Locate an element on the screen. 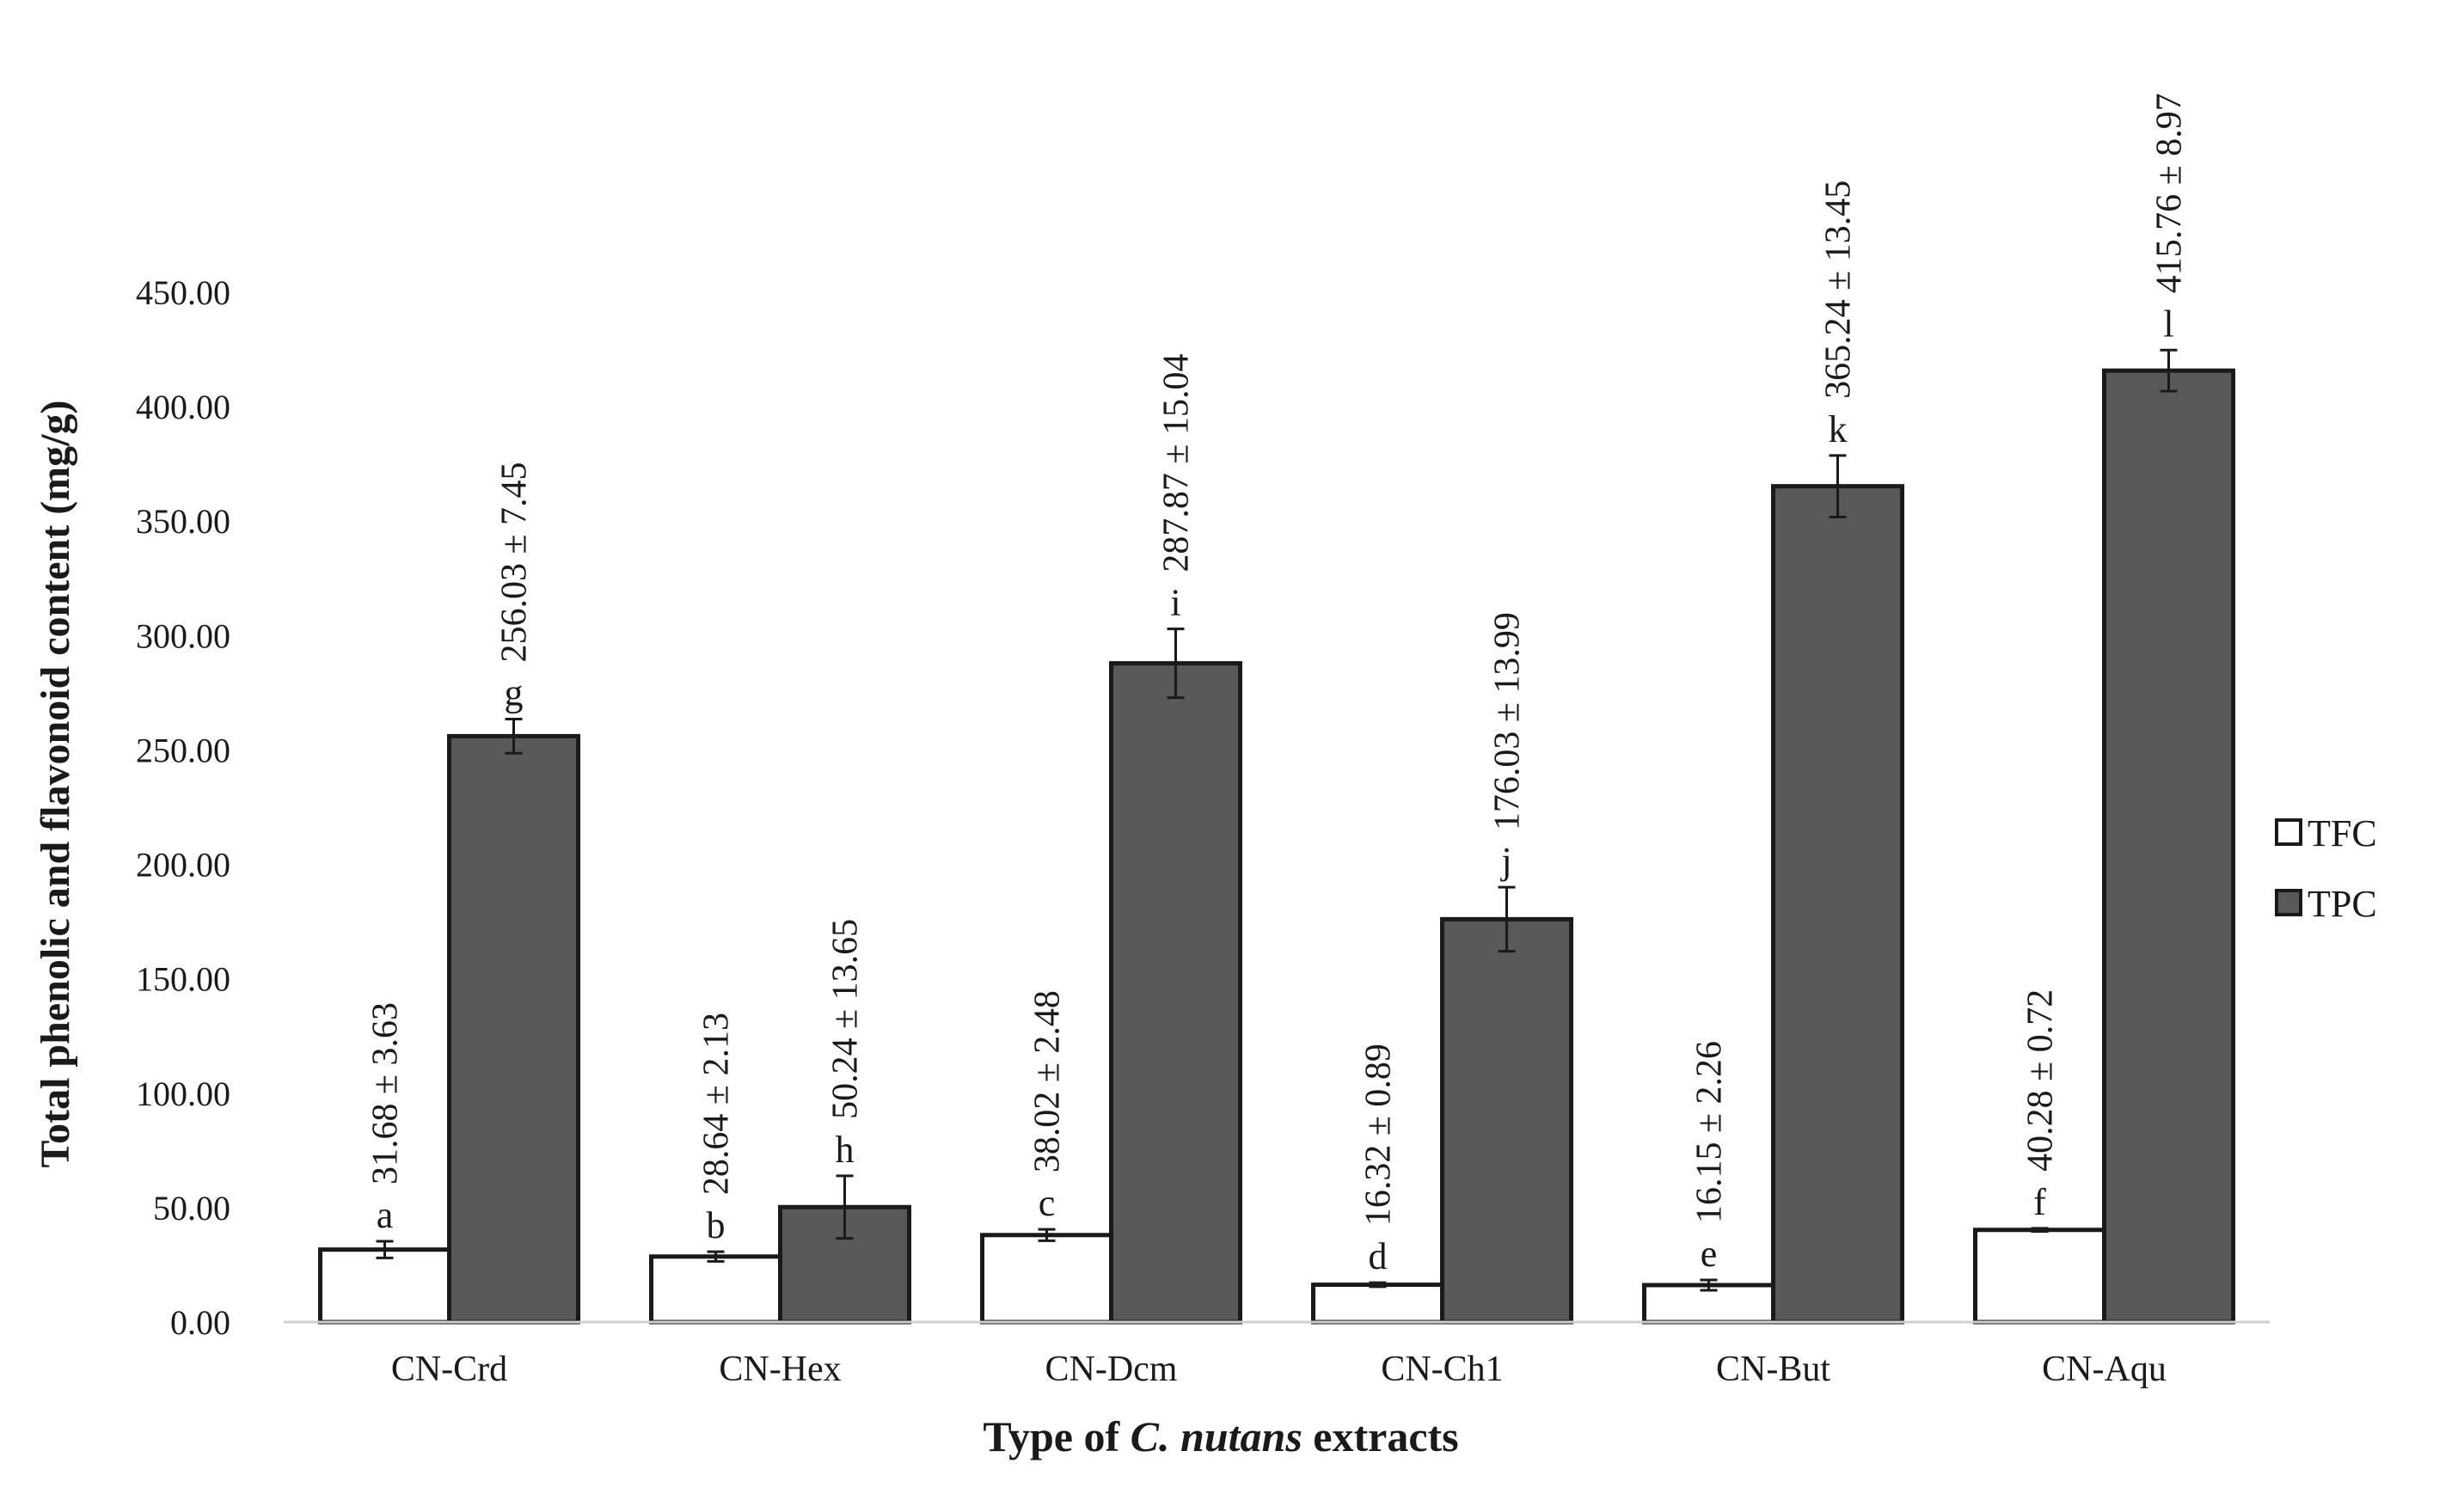 The image size is (2464, 1494). x-category-label: CN-Ch1 is located at coordinates (1442, 1369).